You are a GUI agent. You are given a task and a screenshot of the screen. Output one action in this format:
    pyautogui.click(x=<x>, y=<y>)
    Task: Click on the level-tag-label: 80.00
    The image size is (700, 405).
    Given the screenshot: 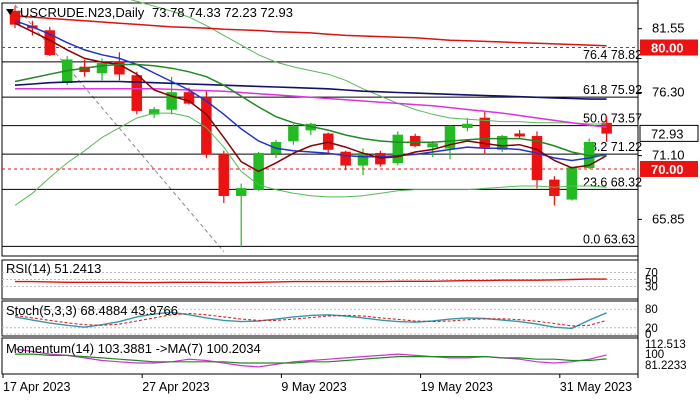 What is the action you would take?
    pyautogui.click(x=667, y=48)
    